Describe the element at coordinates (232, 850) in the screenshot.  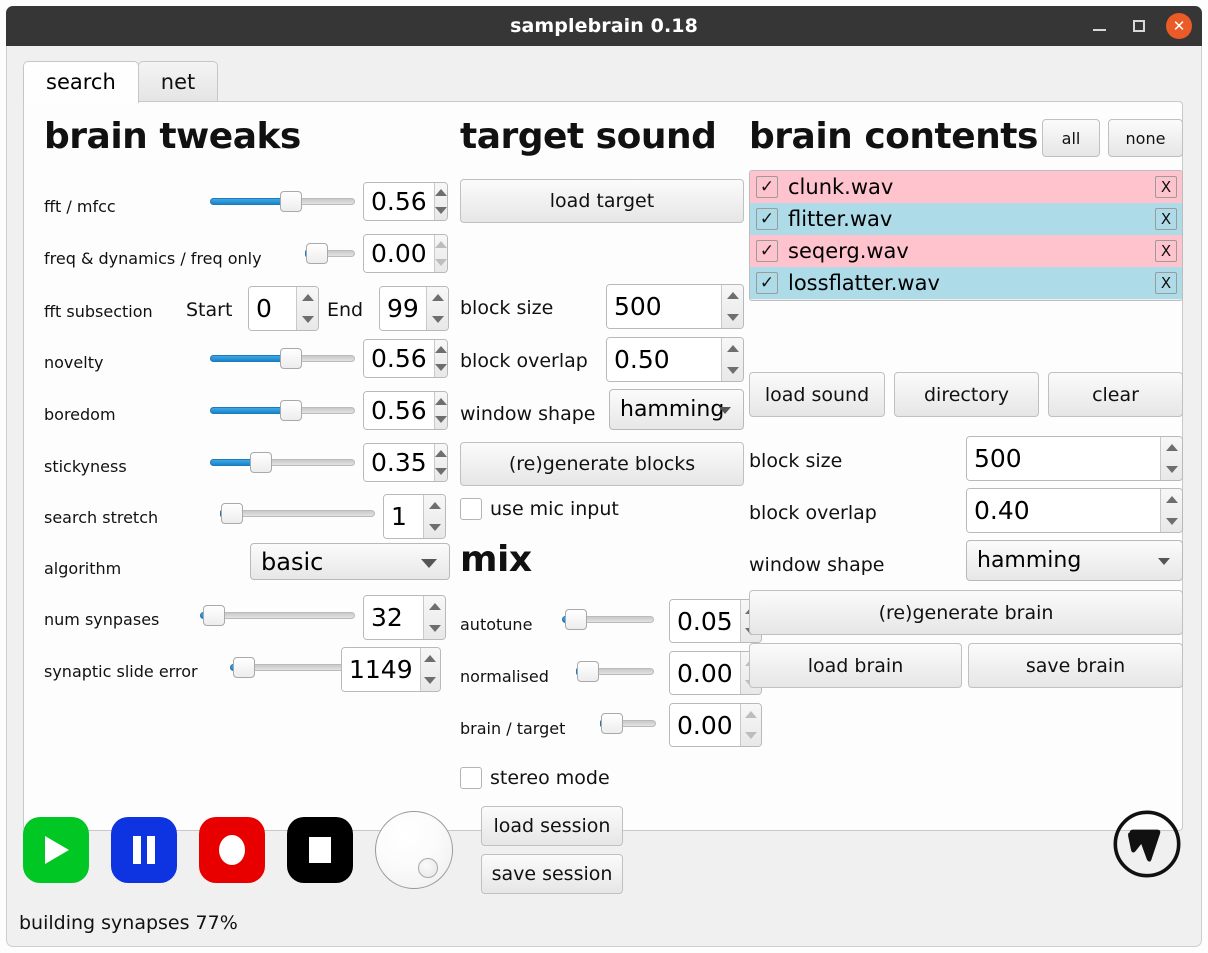
I see `record-button` at that location.